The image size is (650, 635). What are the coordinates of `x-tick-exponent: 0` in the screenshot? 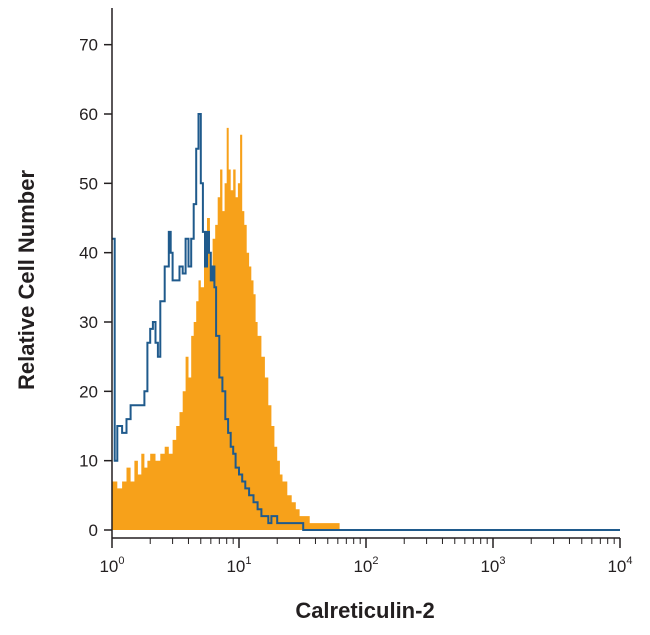 It's located at (121, 561).